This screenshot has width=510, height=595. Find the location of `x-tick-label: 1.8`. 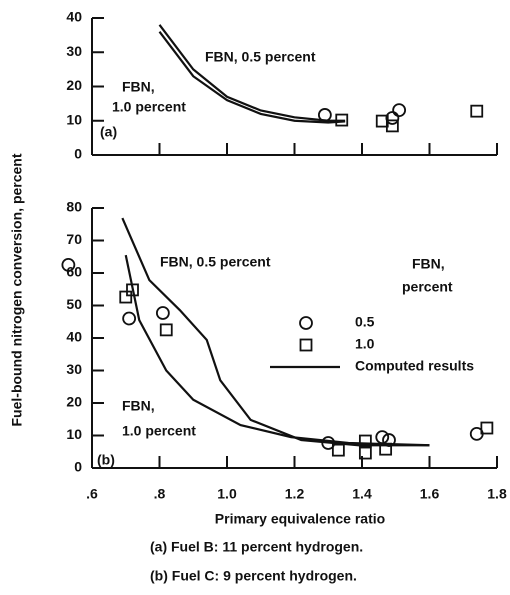

x-tick-label: 1.8 is located at coordinates (497, 494).